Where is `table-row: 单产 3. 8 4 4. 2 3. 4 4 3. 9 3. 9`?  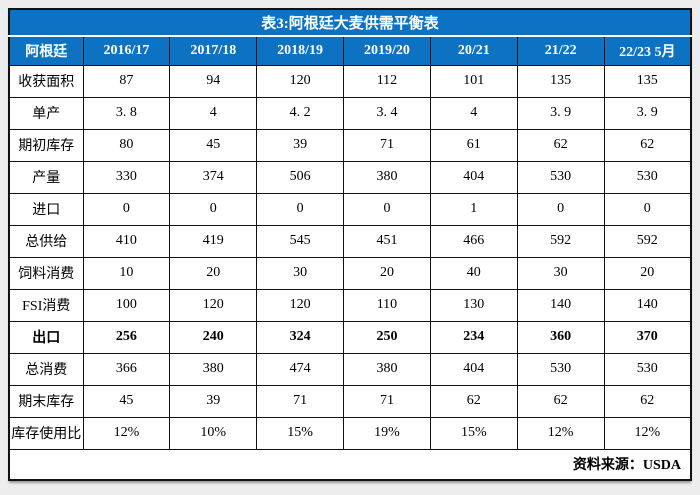
table-row: 单产 3. 8 4 4. 2 3. 4 4 3. 9 3. 9 is located at coordinates (350, 113).